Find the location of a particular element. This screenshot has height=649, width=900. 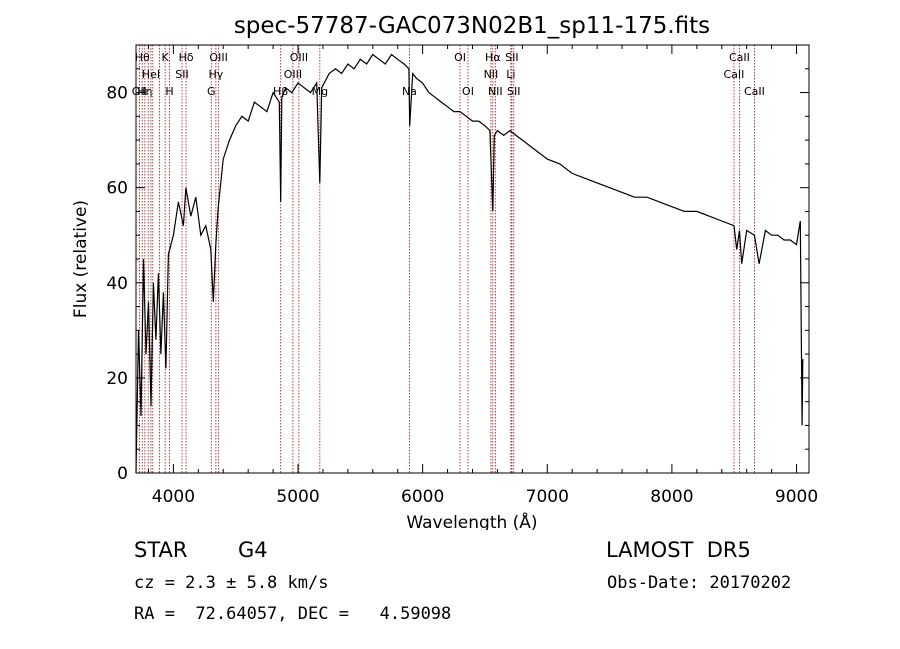

observation-date: Obs-Date: 20170202 is located at coordinates (699, 583).